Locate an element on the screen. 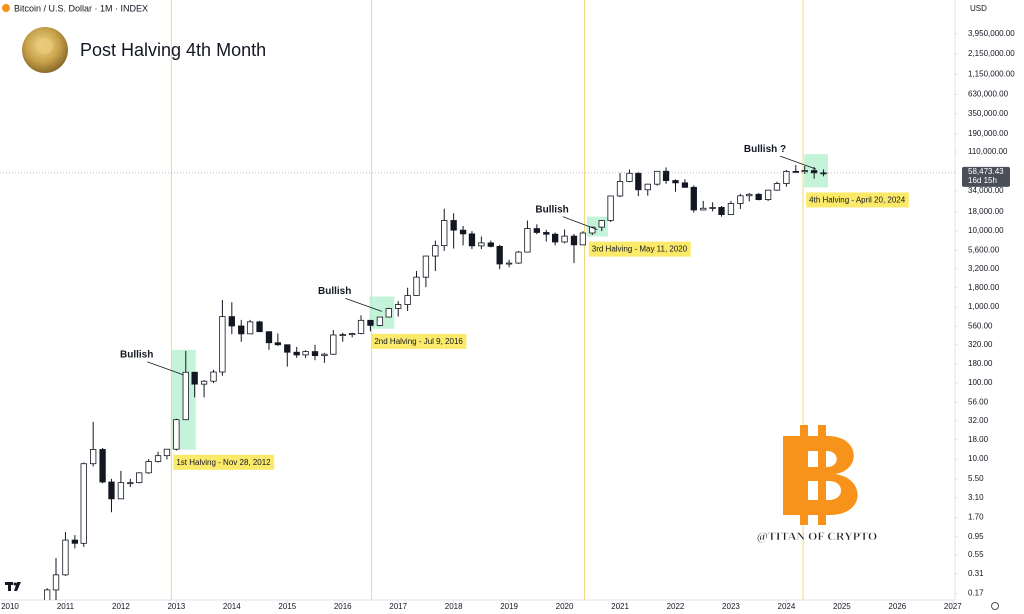 Image resolution: width=1024 pixels, height=614 pixels. x-tick-label: 2010 is located at coordinates (10, 606).